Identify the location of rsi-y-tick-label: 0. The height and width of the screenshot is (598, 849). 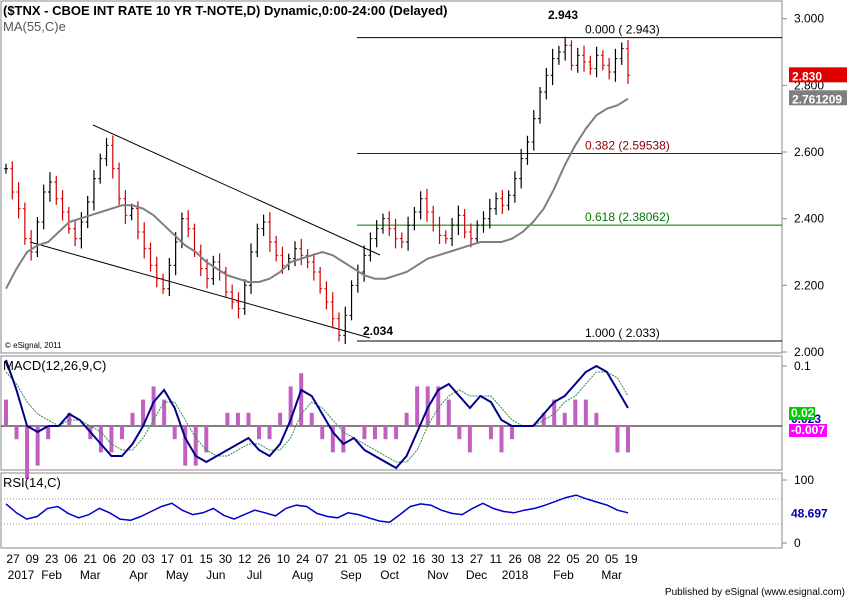
(797, 543).